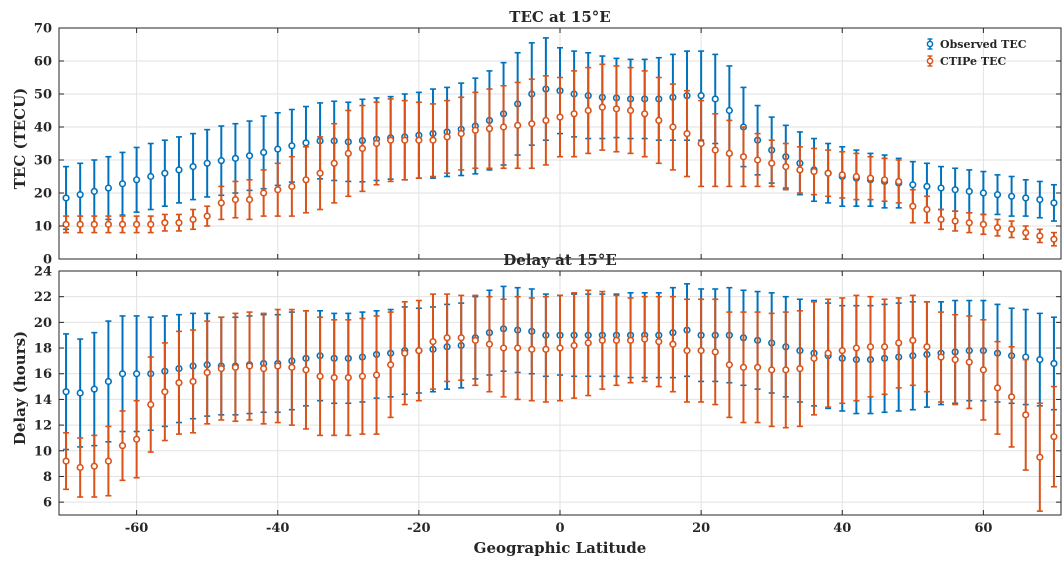 This screenshot has width=1063, height=563. What do you see at coordinates (701, 528) in the screenshot?
I see `x-tick-label-20: 20` at bounding box center [701, 528].